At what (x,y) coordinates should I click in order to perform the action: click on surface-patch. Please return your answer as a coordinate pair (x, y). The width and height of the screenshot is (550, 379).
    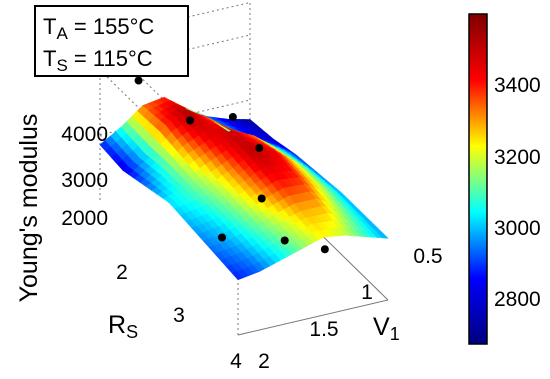
    Looking at the image, I should click on (382, 235).